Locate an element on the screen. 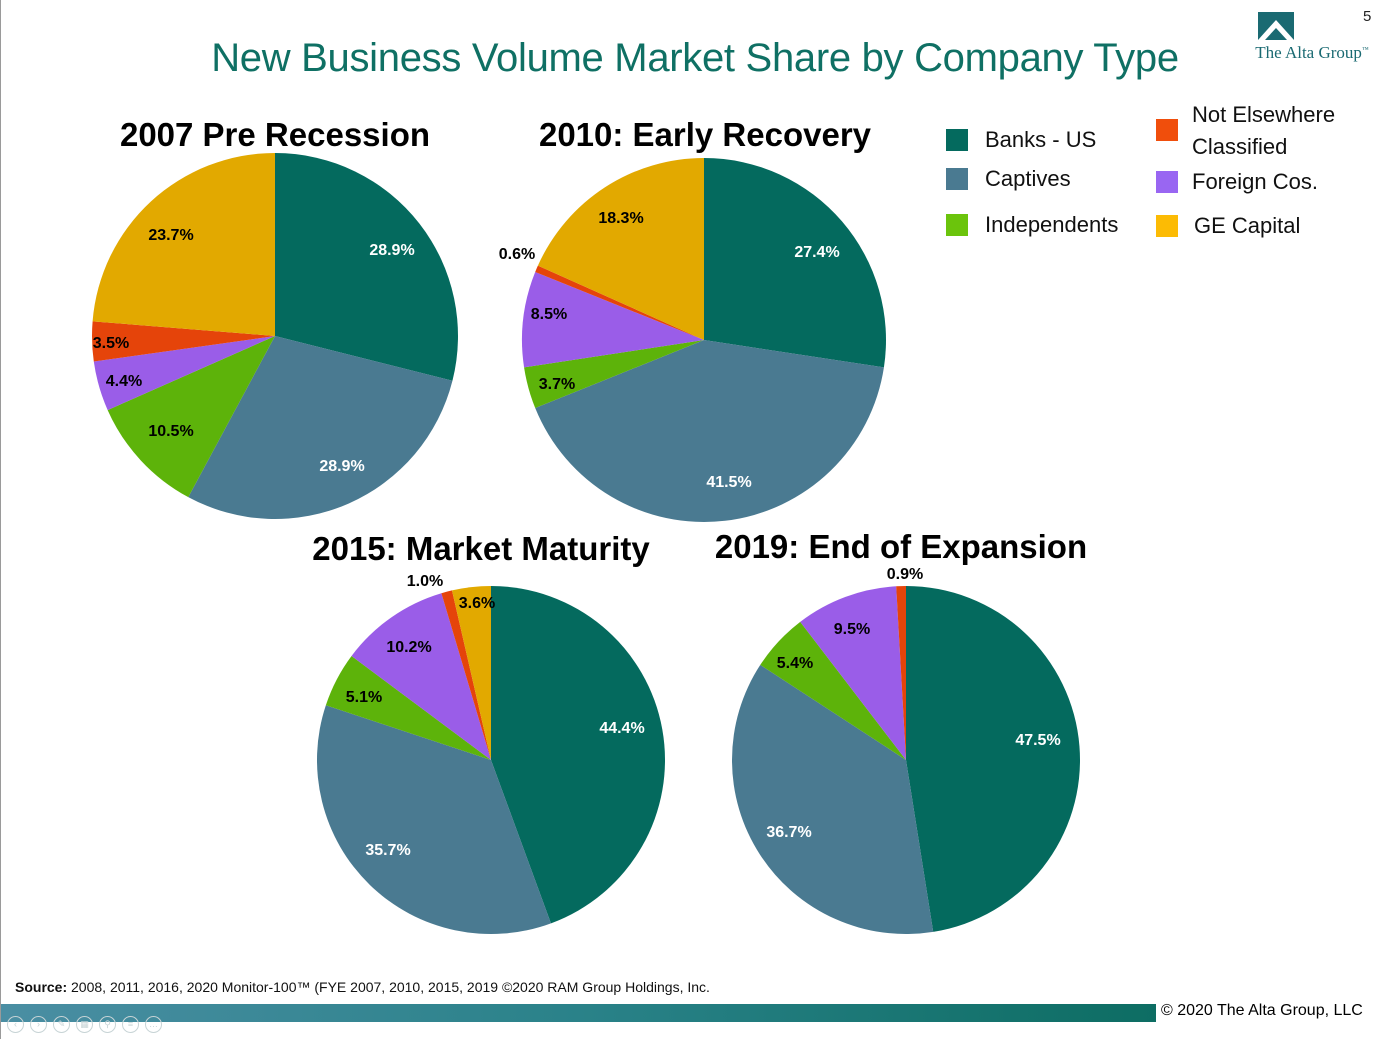 The image size is (1388, 1039). data-label-independents: 10.5% is located at coordinates (170, 431).